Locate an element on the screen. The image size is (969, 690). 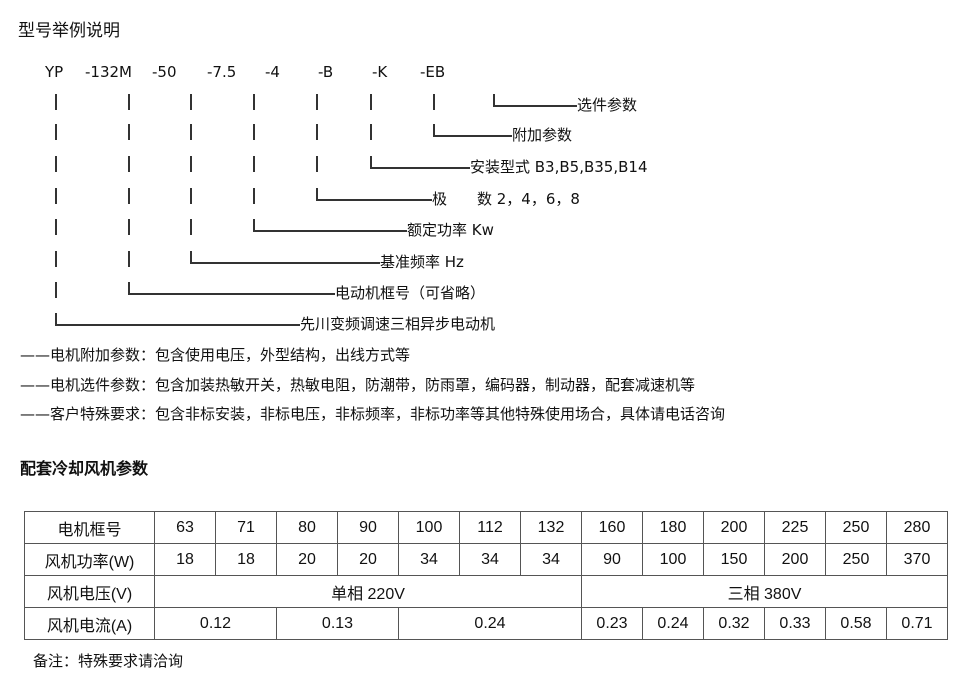
legend-label: 选件参数 is located at coordinates (607, 105).